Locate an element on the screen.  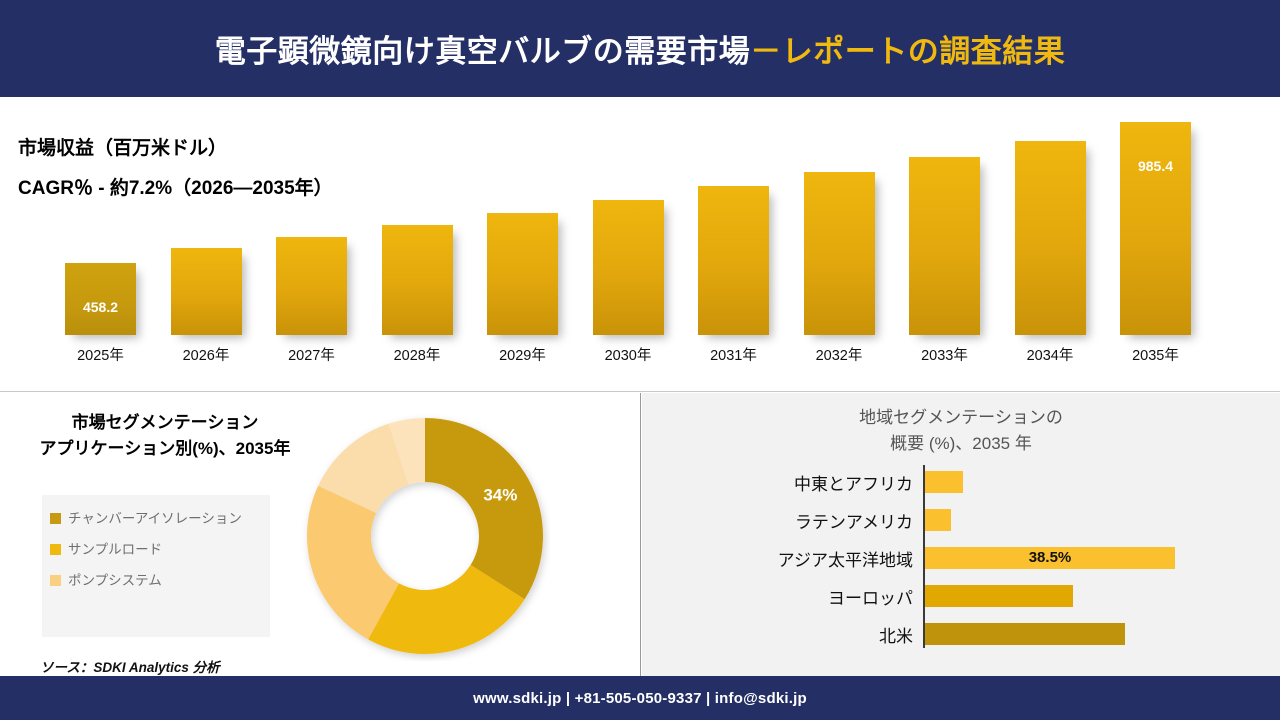
region-bar-row: ラテンアメリカ is located at coordinates (961, 520).